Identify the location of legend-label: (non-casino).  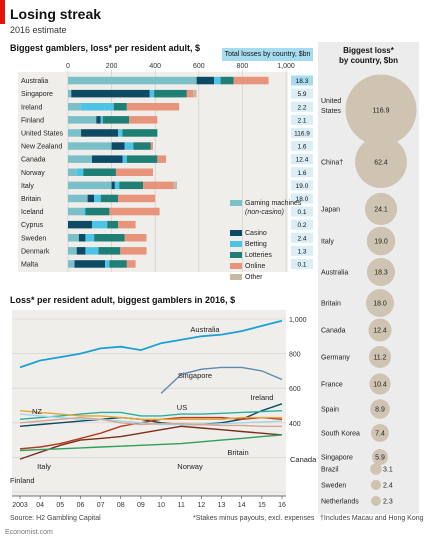
(264, 212).